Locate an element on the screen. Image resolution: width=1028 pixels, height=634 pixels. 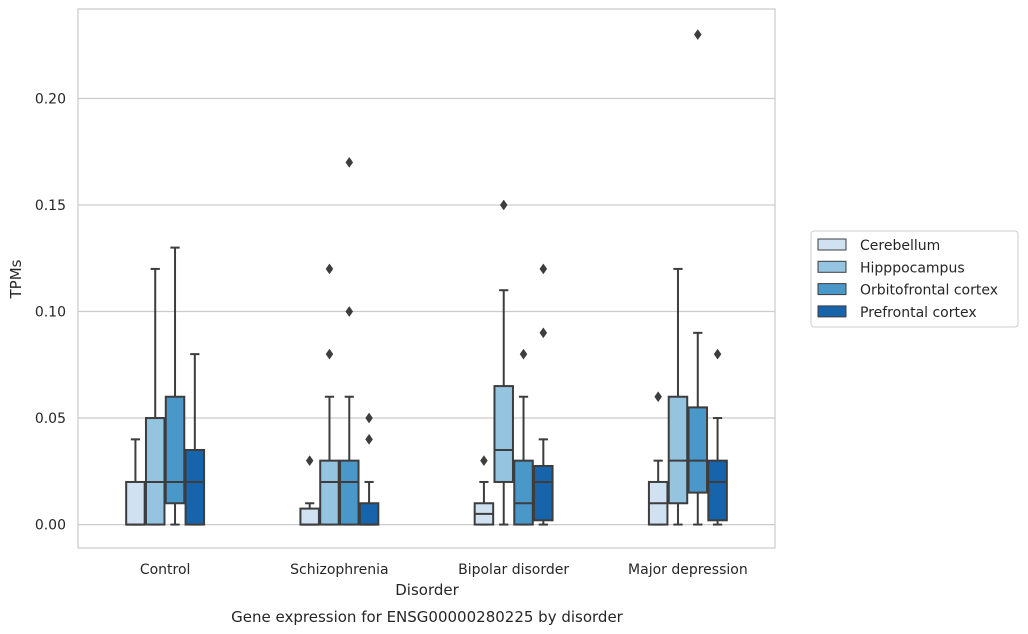
x-axis-label: Disorder is located at coordinates (427, 590).